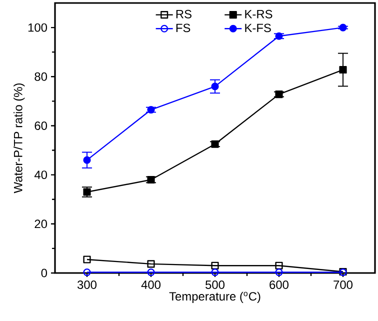 This screenshot has height=321, width=378. Describe the element at coordinates (183, 28) in the screenshot. I see `legend-label: FS` at that location.